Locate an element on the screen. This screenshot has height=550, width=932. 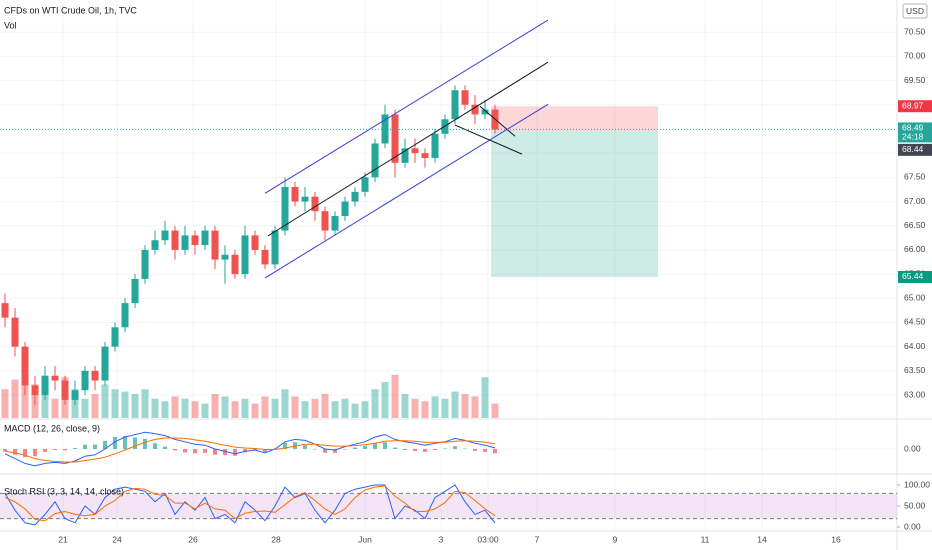
currency-button is located at coordinates (915, 11).